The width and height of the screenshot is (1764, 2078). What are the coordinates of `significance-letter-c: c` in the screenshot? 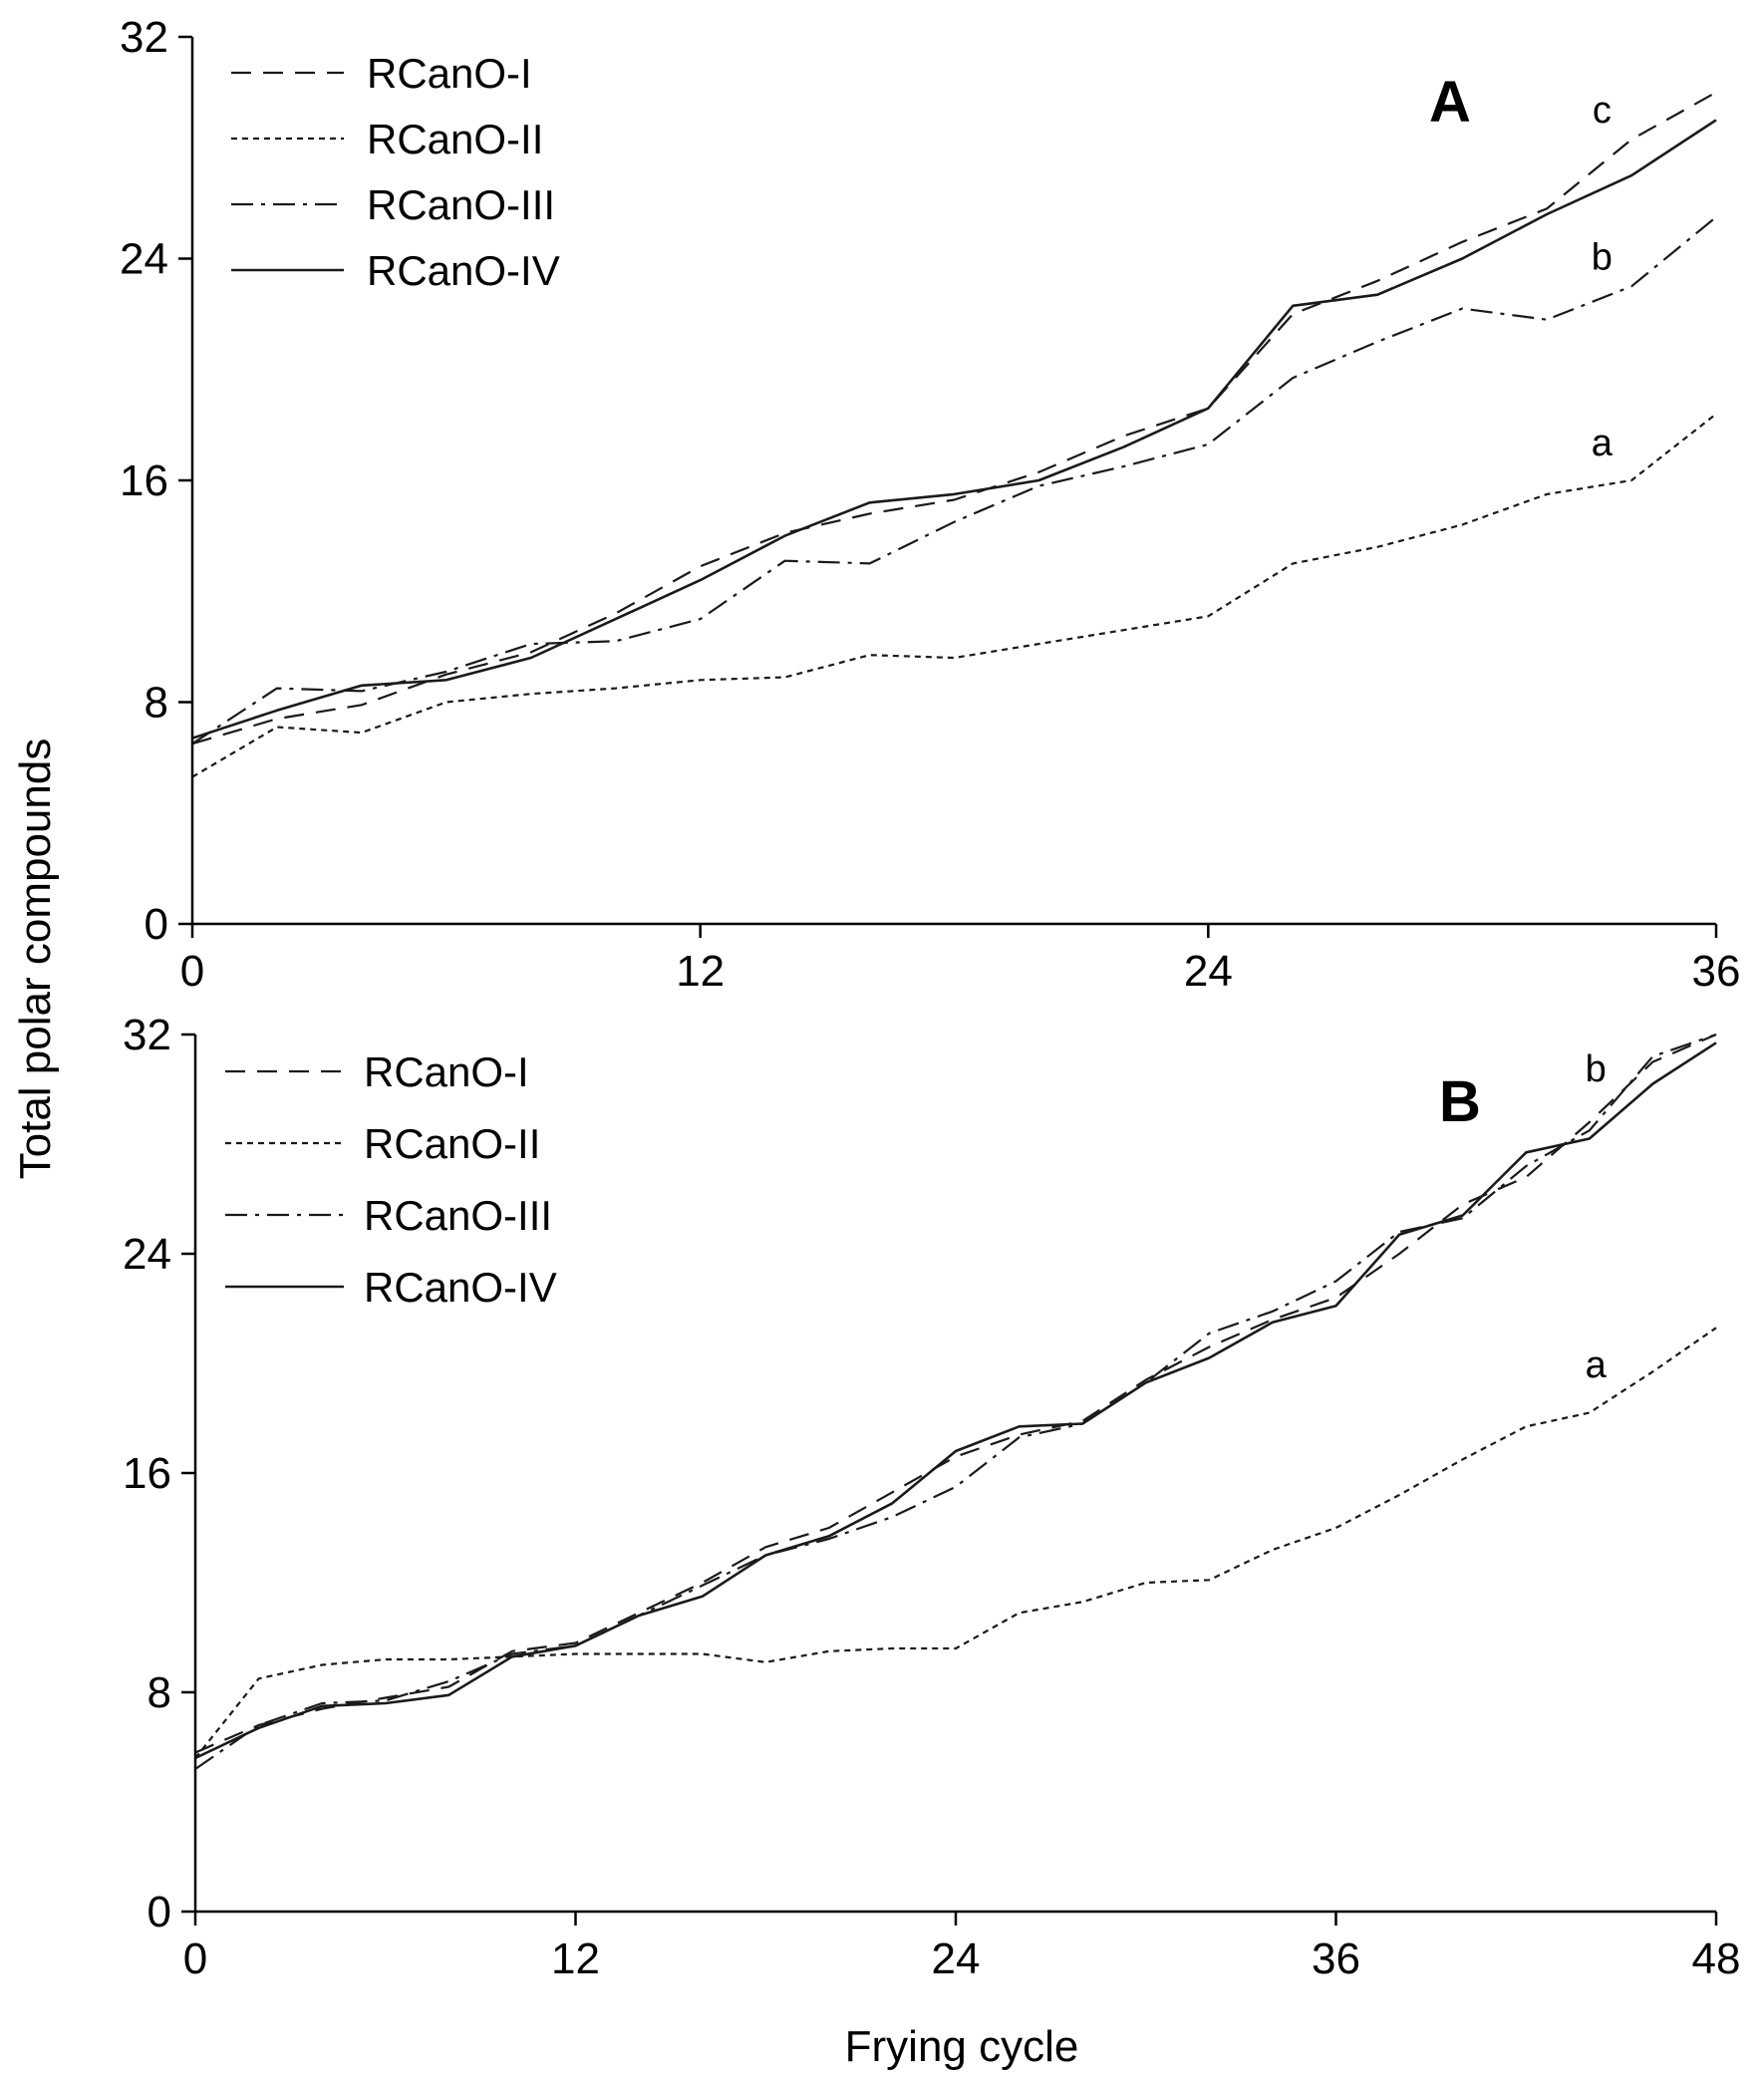 It's located at (1602, 111).